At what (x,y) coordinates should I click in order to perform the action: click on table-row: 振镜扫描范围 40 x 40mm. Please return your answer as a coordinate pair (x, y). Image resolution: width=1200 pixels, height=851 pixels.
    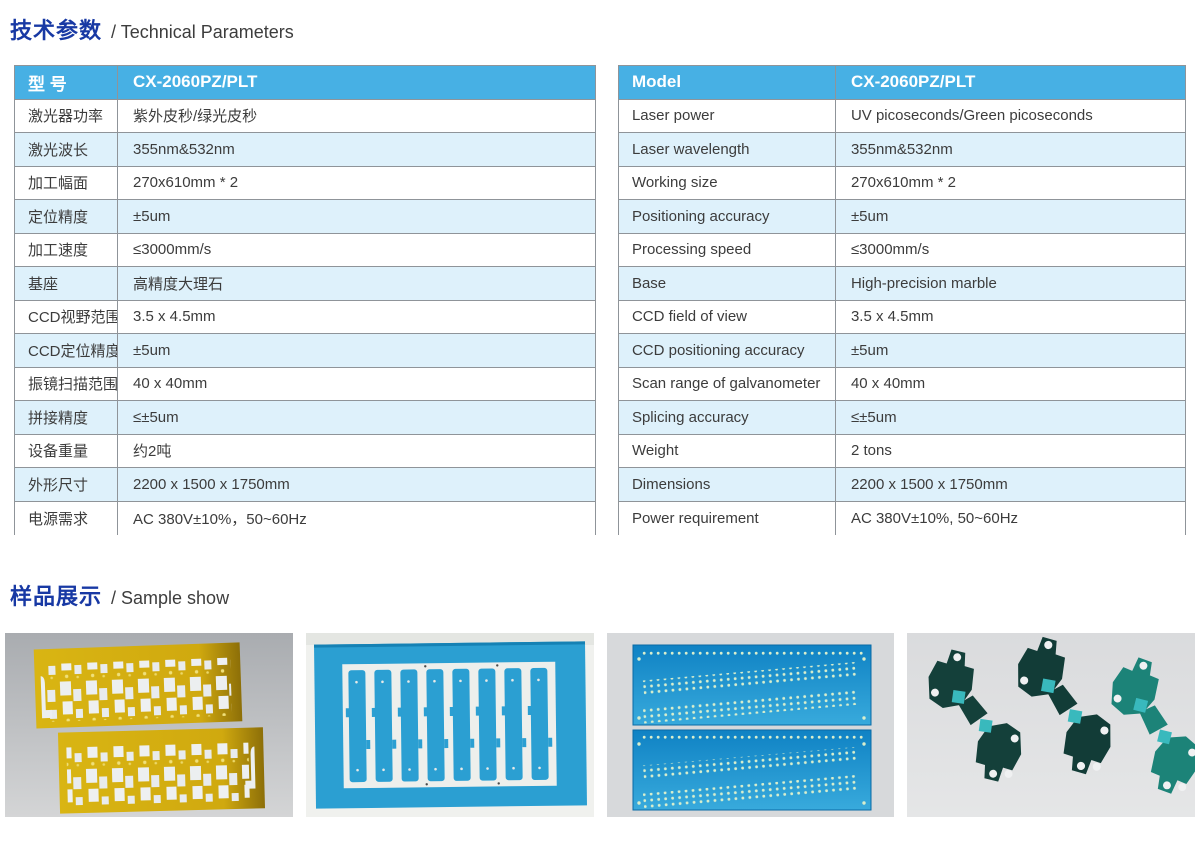
    Looking at the image, I should click on (305, 383).